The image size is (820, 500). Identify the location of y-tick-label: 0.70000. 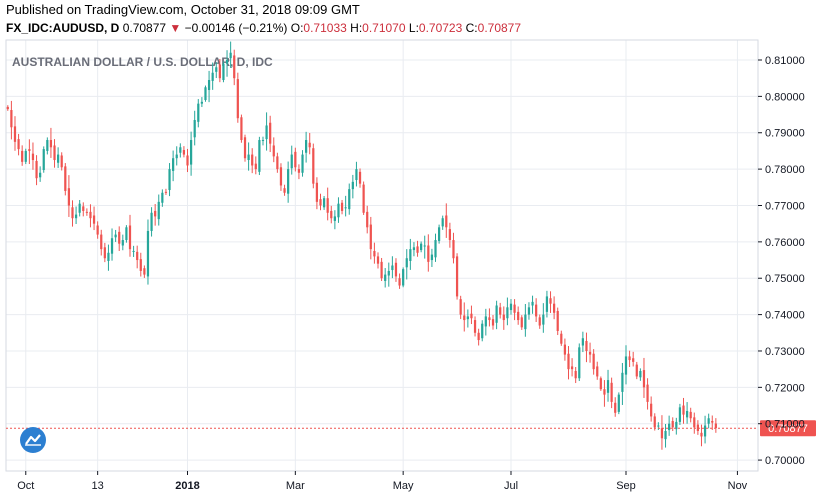
(785, 461).